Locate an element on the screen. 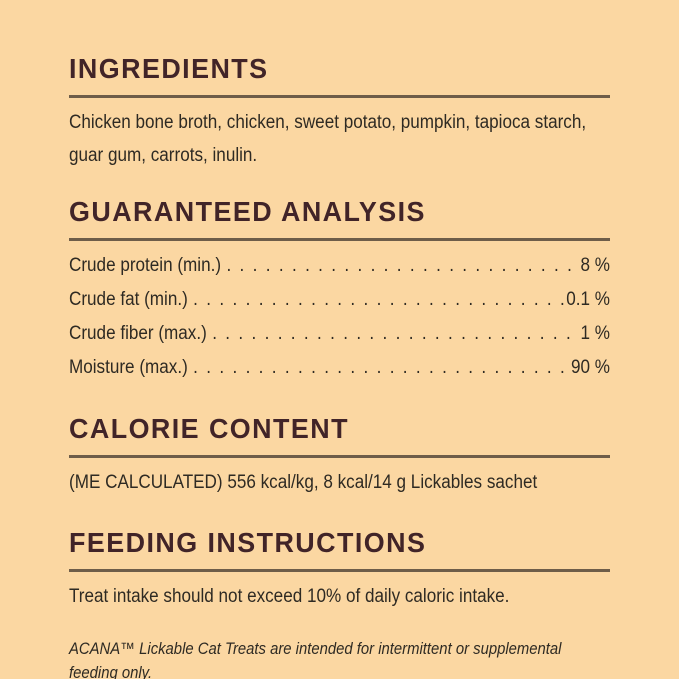 Image resolution: width=679 pixels, height=679 pixels. calorie-content-heading: CALORIE CONTENT is located at coordinates (209, 428).